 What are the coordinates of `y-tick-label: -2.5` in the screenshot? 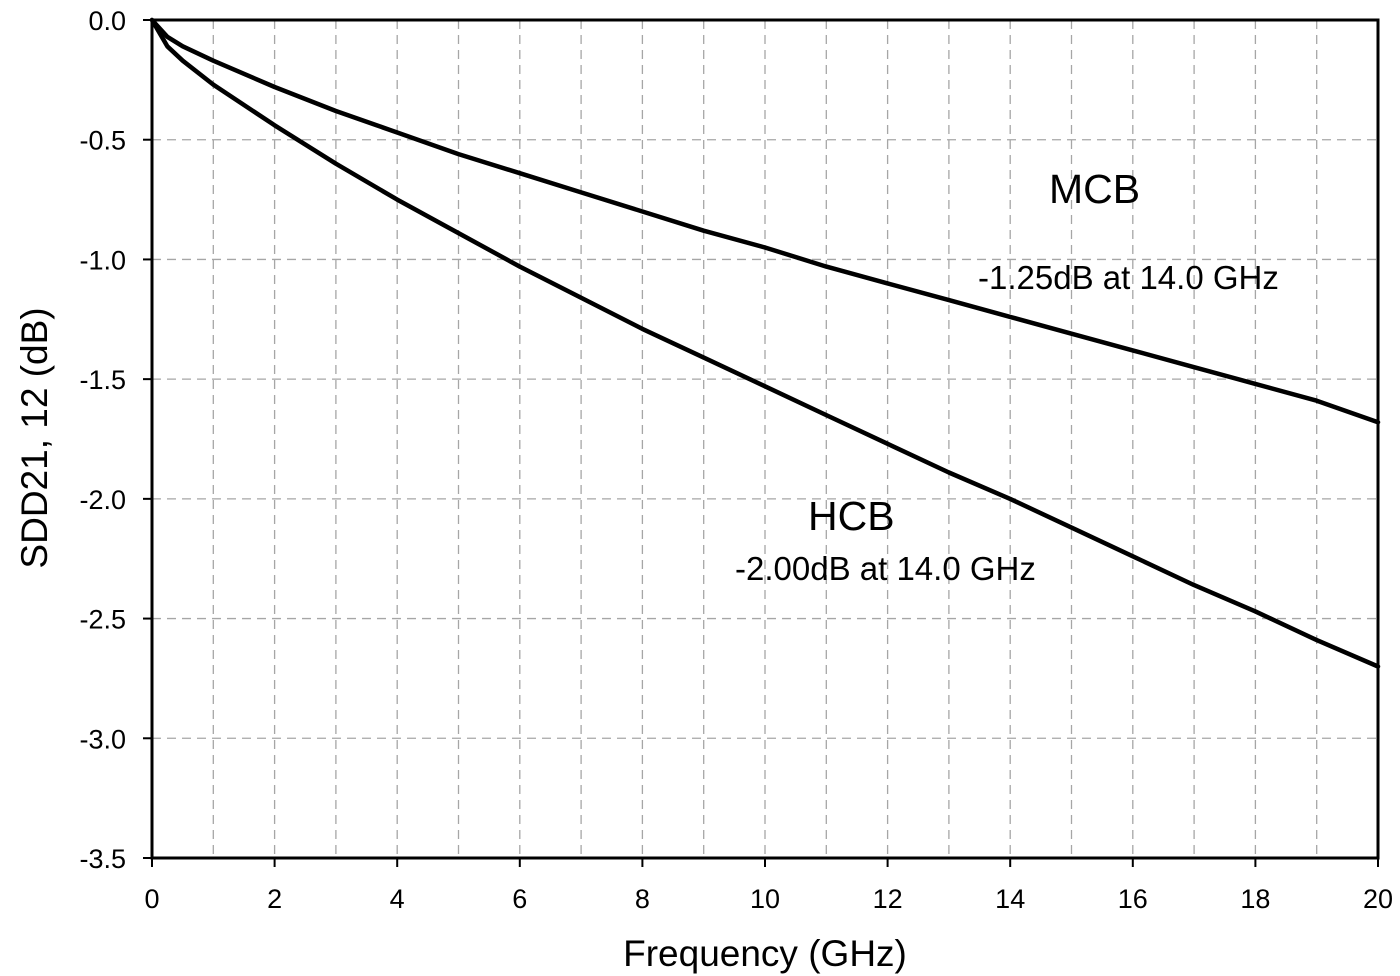 It's located at (102, 620).